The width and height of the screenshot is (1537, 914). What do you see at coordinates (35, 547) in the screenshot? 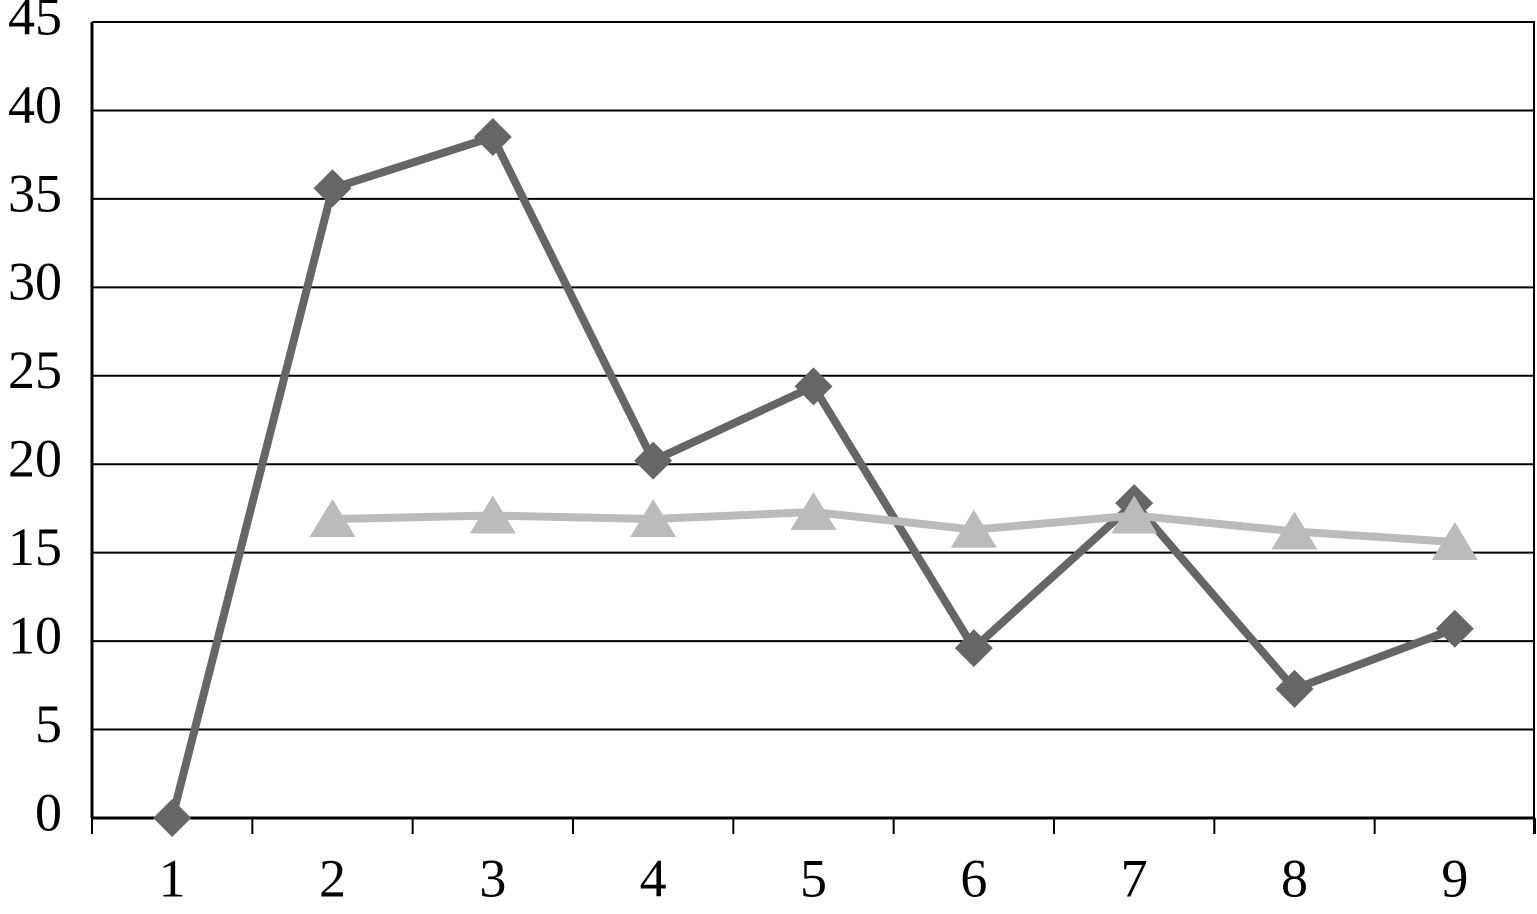
I see `y-tick-label: 15` at bounding box center [35, 547].